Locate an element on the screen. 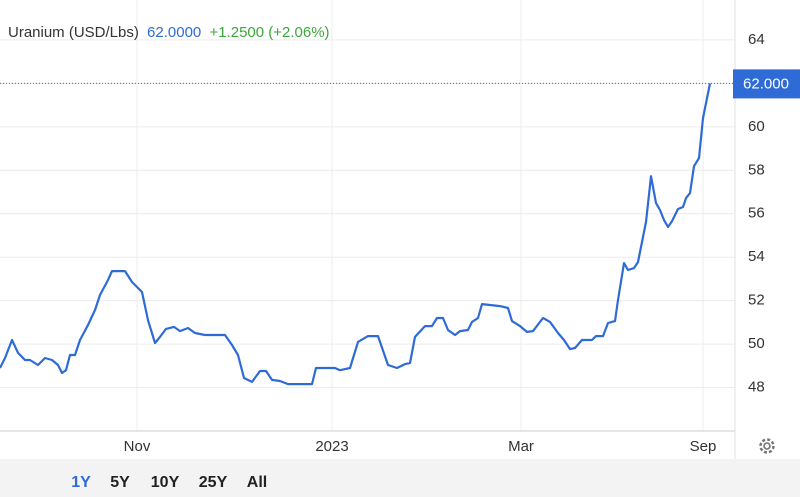 Image resolution: width=800 pixels, height=497 pixels. range-button: 1Y is located at coordinates (81, 482).